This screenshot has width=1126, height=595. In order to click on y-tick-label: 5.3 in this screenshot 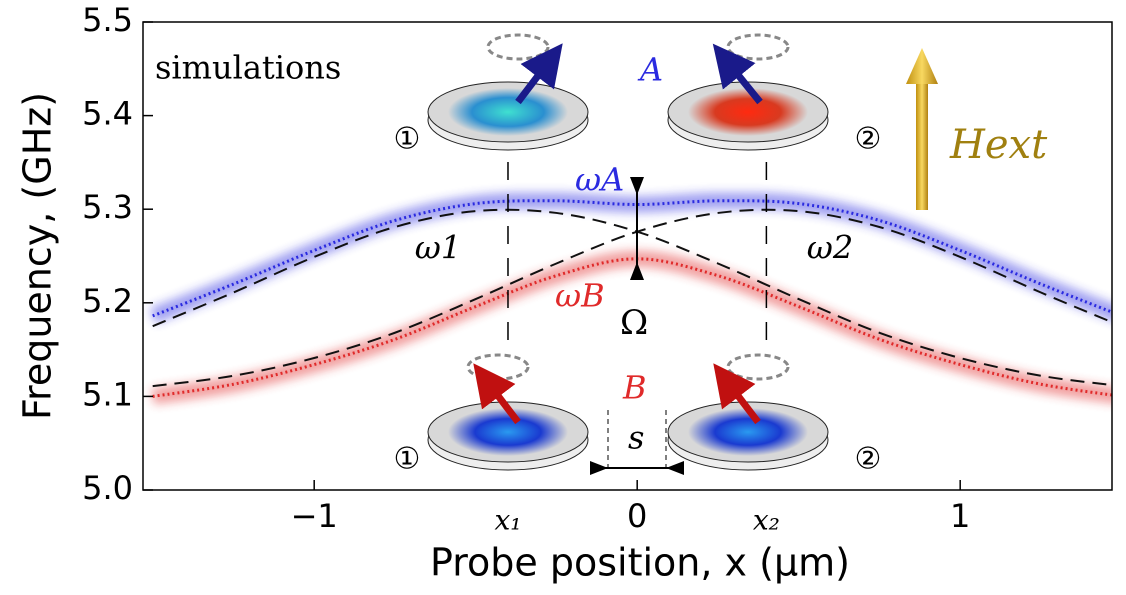, I will do `click(107, 207)`.